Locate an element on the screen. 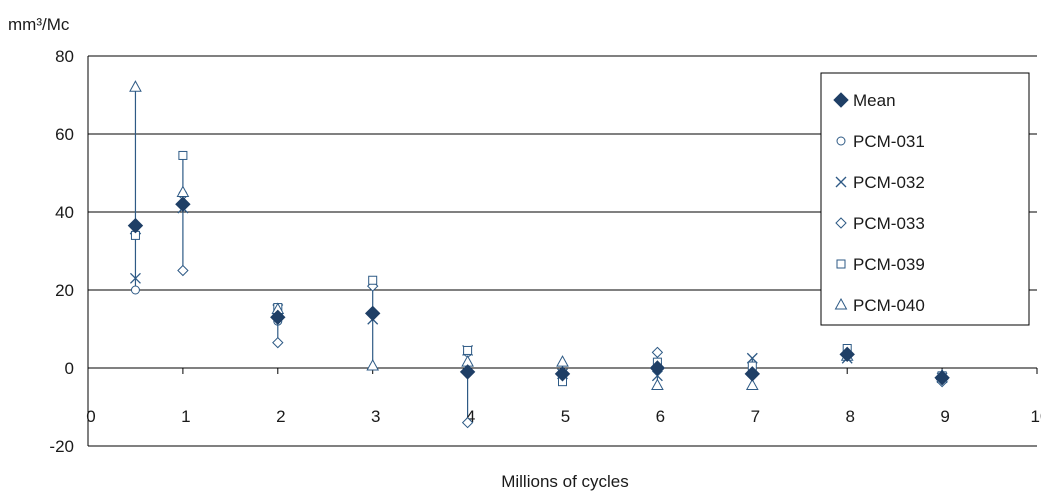 This screenshot has width=1041, height=502. x-tick-label: 7 is located at coordinates (755, 416).